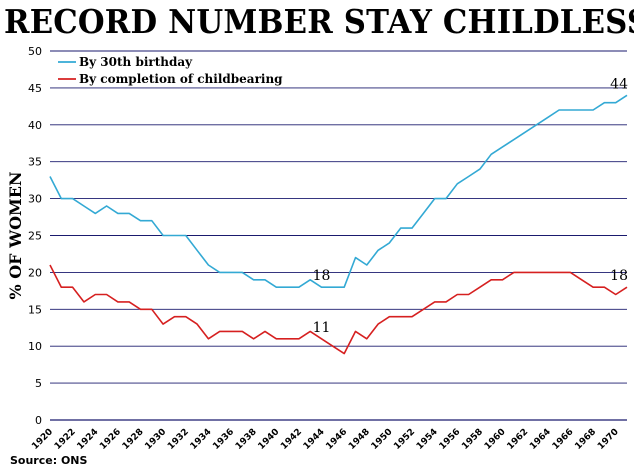 The height and width of the screenshot is (469, 634). What do you see at coordinates (35, 272) in the screenshot?
I see `y-tick-label: 20` at bounding box center [35, 272].